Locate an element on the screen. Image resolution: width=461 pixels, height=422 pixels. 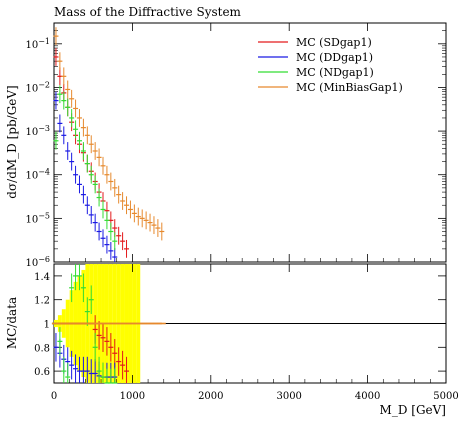
legend-entry: MC (SDgap1) is located at coordinates (334, 42).